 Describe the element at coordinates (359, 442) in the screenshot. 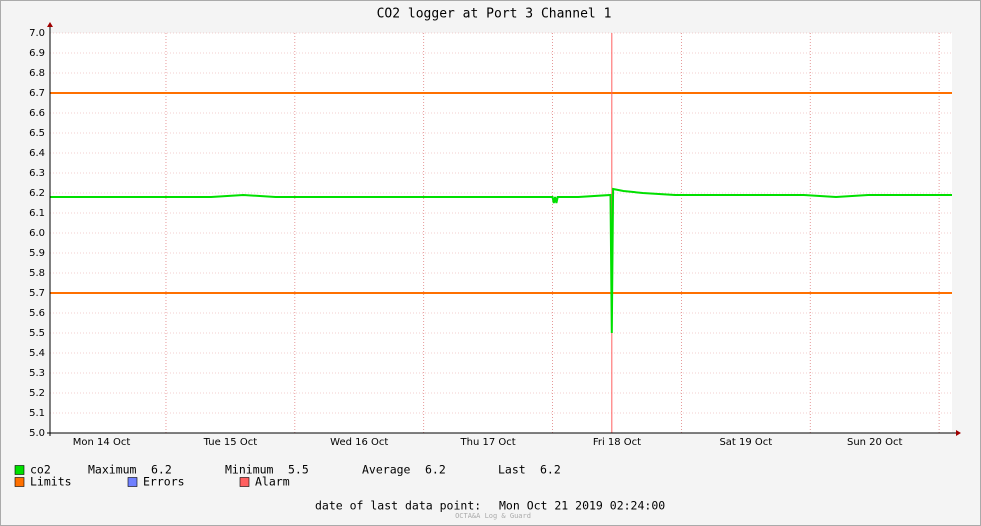

I see `x-tick-label: Wed 16 Oct` at that location.